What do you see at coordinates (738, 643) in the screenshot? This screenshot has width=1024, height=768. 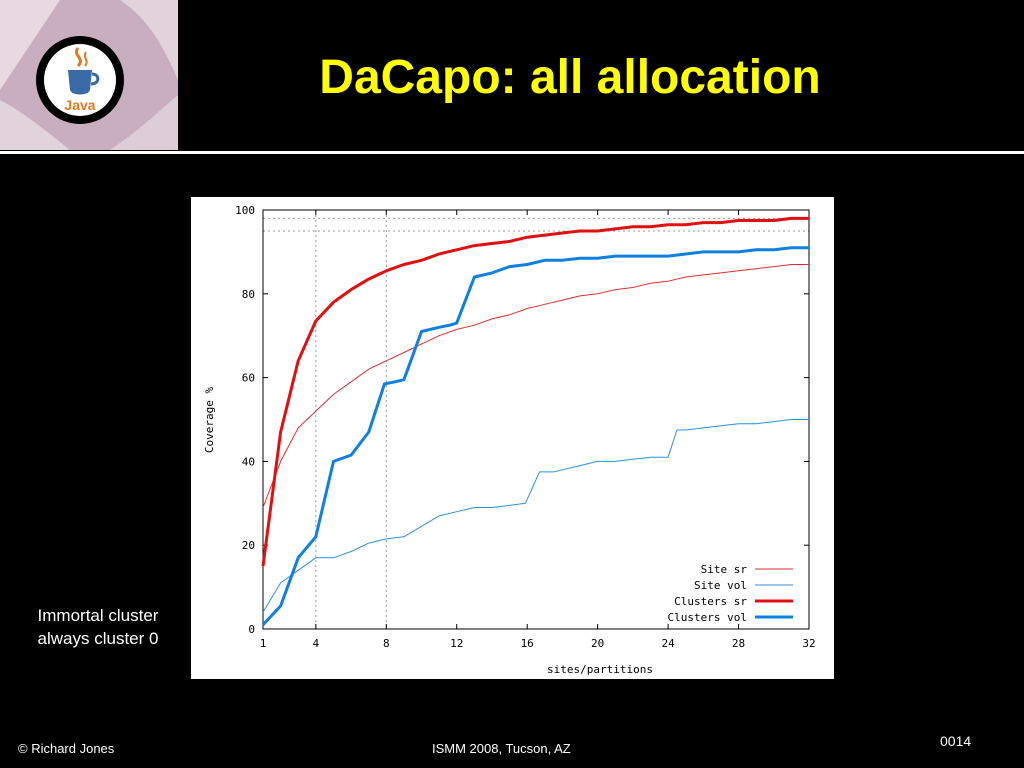 I see `x-tick-label: 28` at bounding box center [738, 643].